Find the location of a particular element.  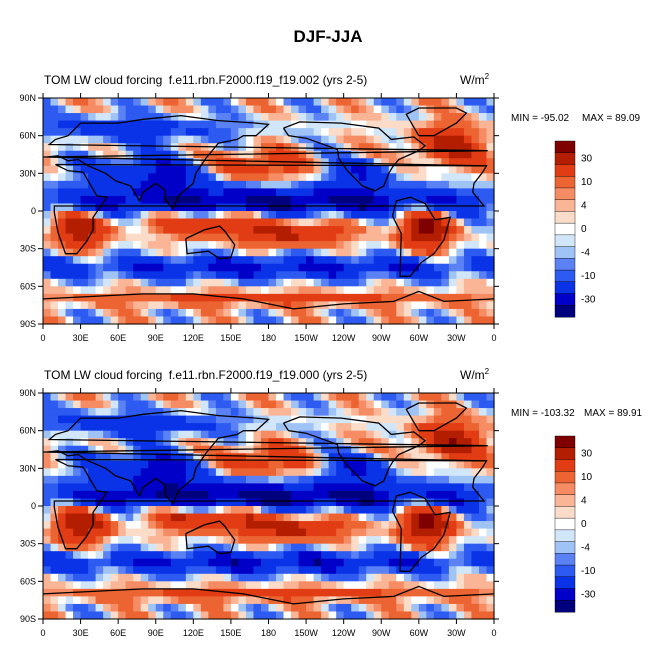

coastline is located at coordinates (210, 242).